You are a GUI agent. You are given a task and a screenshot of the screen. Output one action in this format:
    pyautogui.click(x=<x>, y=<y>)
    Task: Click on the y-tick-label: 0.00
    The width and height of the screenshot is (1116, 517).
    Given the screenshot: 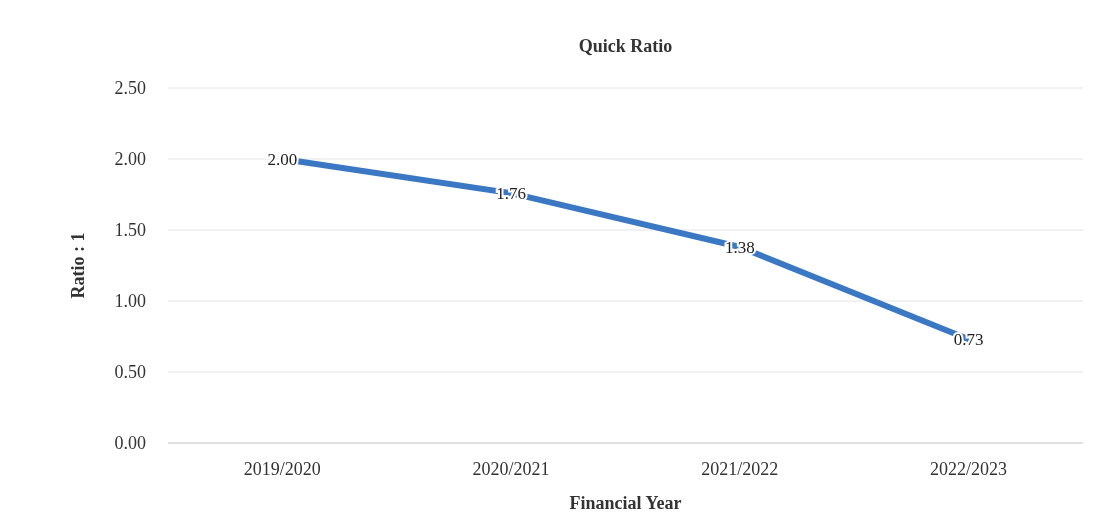 What is the action you would take?
    pyautogui.click(x=130, y=443)
    